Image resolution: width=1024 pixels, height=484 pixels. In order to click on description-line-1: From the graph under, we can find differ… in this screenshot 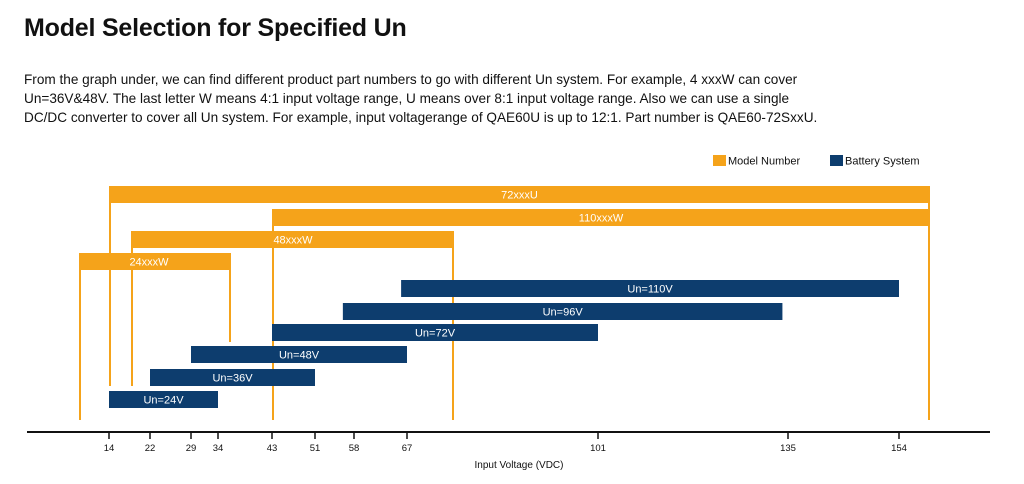, I will do `click(411, 79)`.